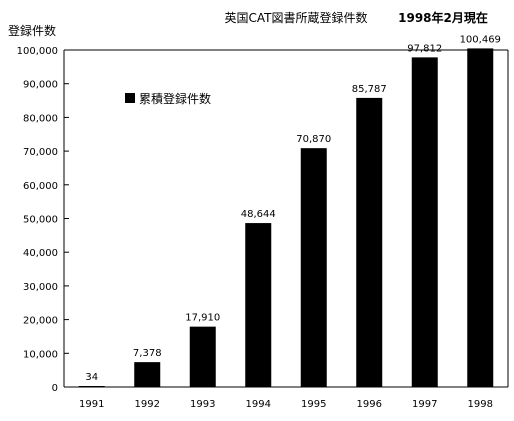 This screenshot has height=421, width=514. Describe the element at coordinates (258, 214) in the screenshot. I see `bar-value-label-1994: 48,644` at that location.